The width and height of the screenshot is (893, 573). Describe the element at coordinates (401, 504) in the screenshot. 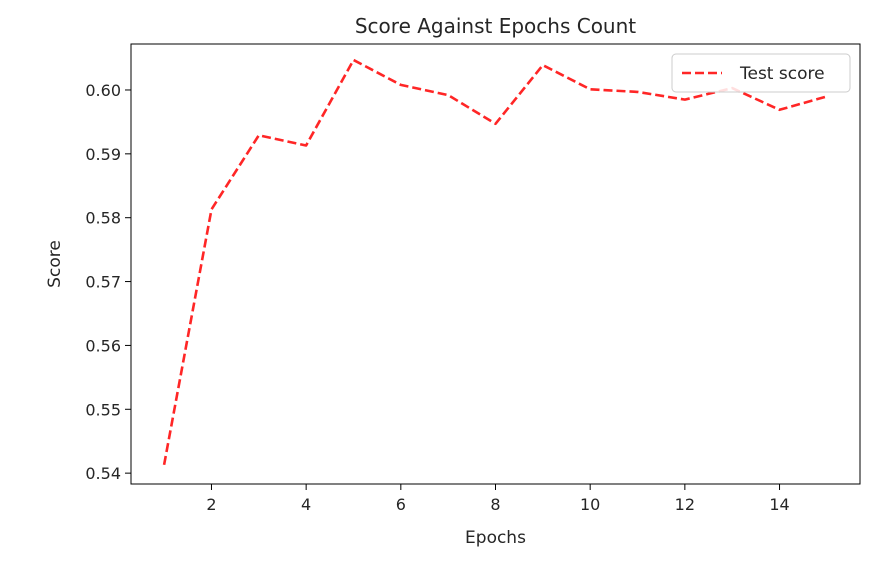

I see `x-tick-label: 6` at that location.